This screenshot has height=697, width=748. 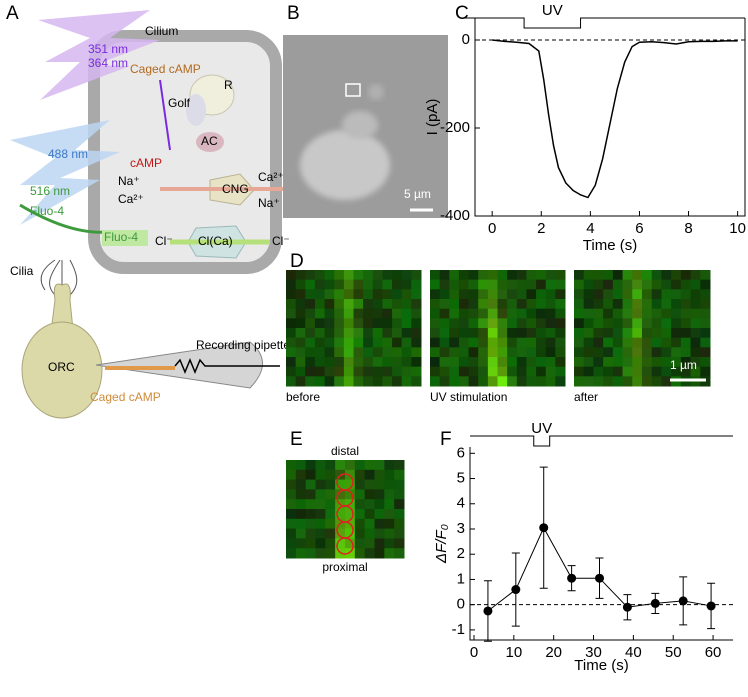 I want to click on label: Caged cAMP, so click(x=125, y=397).